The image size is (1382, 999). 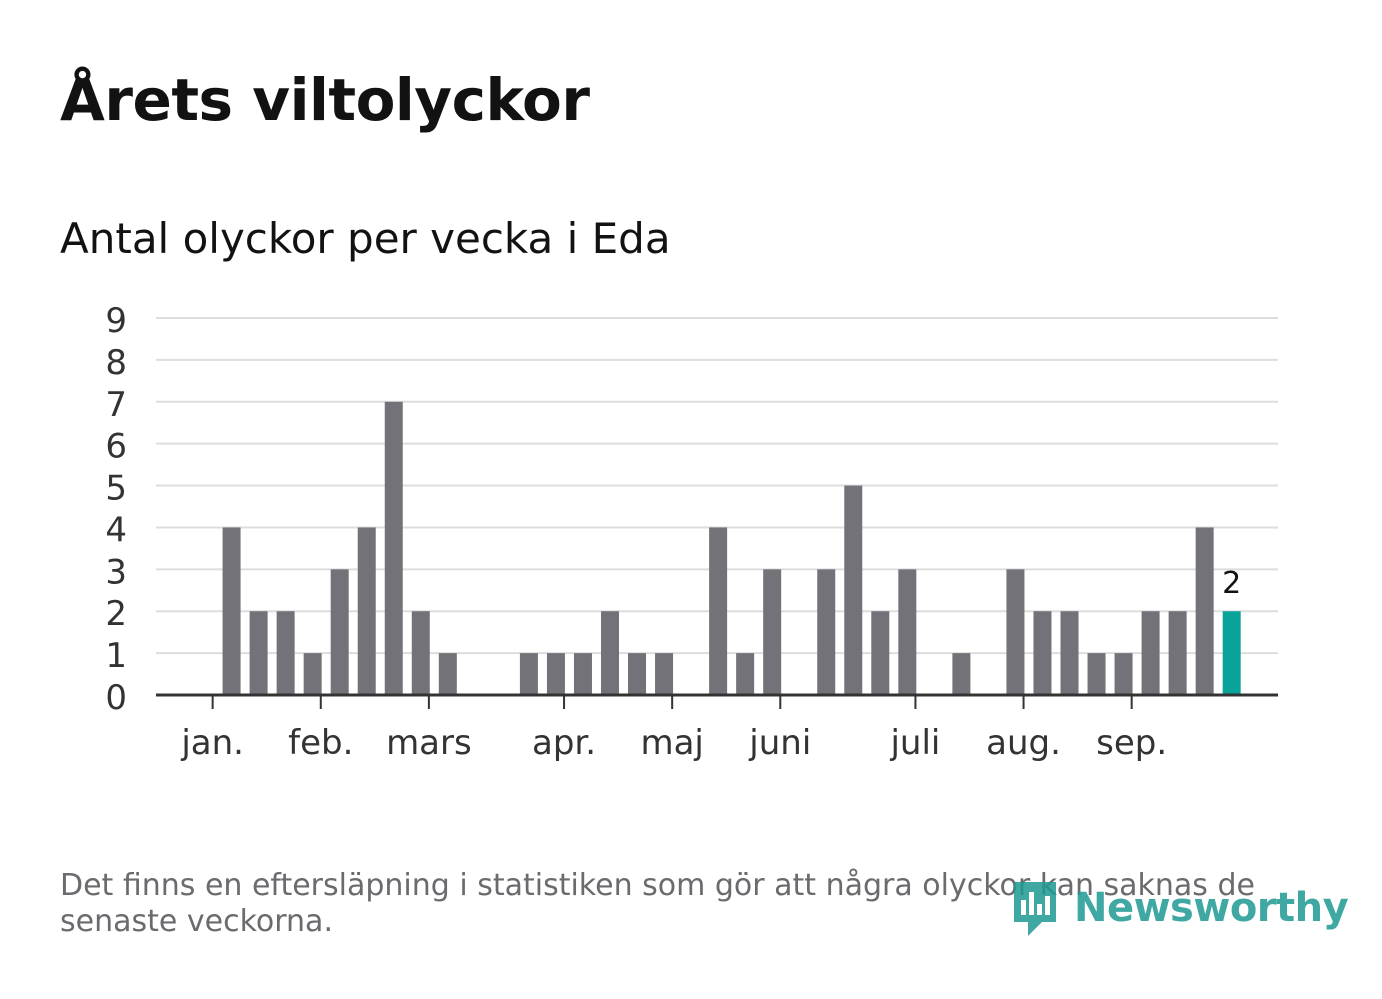 I want to click on x-tick-label: jan., so click(x=212, y=743).